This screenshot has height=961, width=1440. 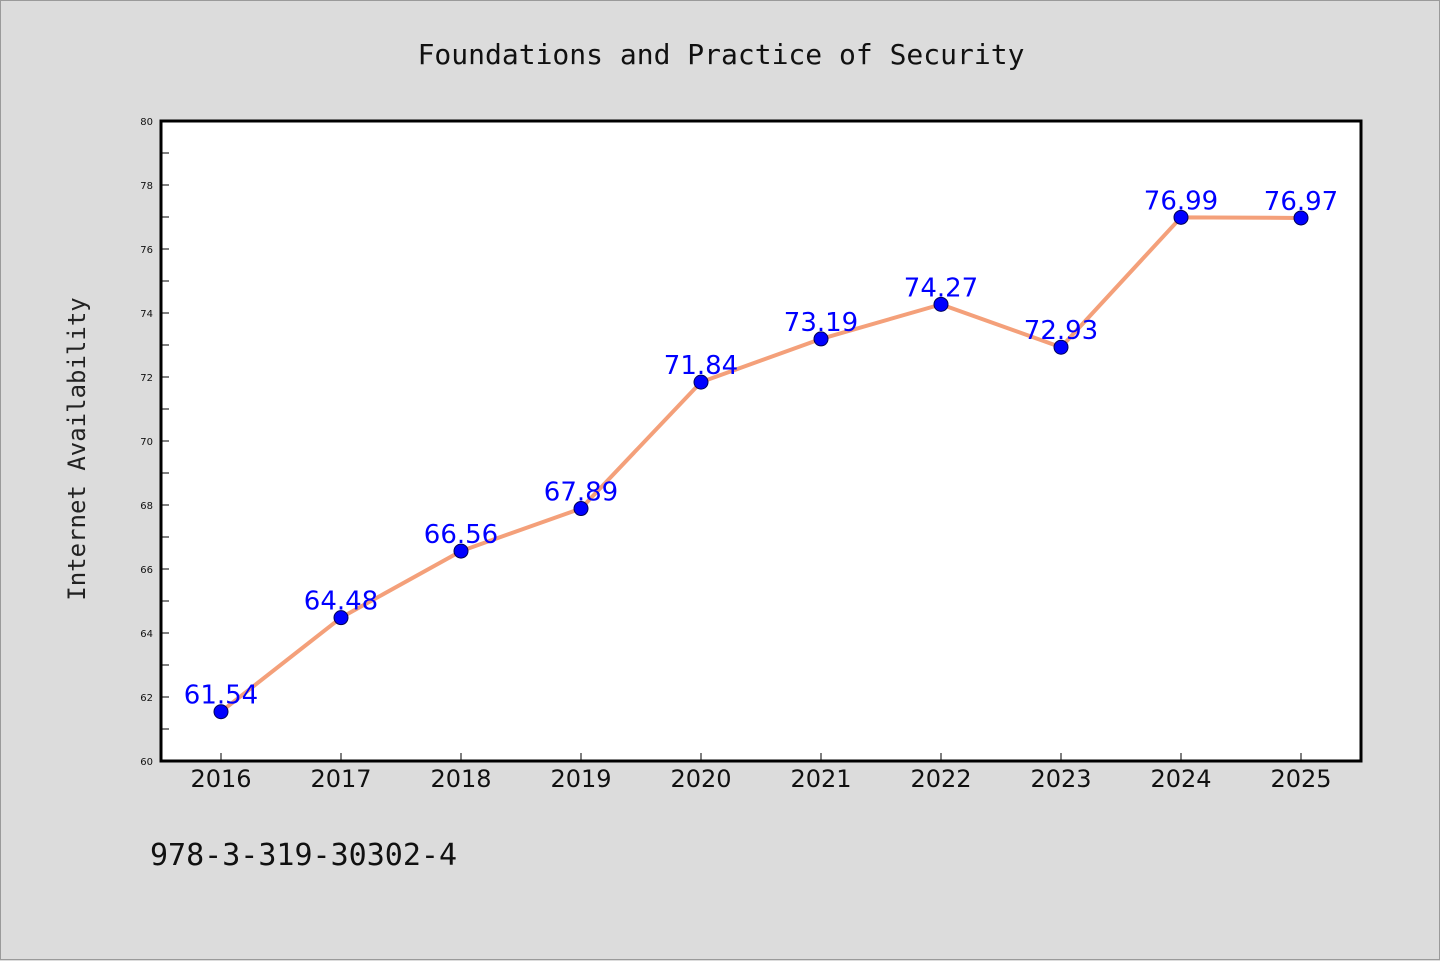 I want to click on y-tick-label: 74, so click(x=146, y=314).